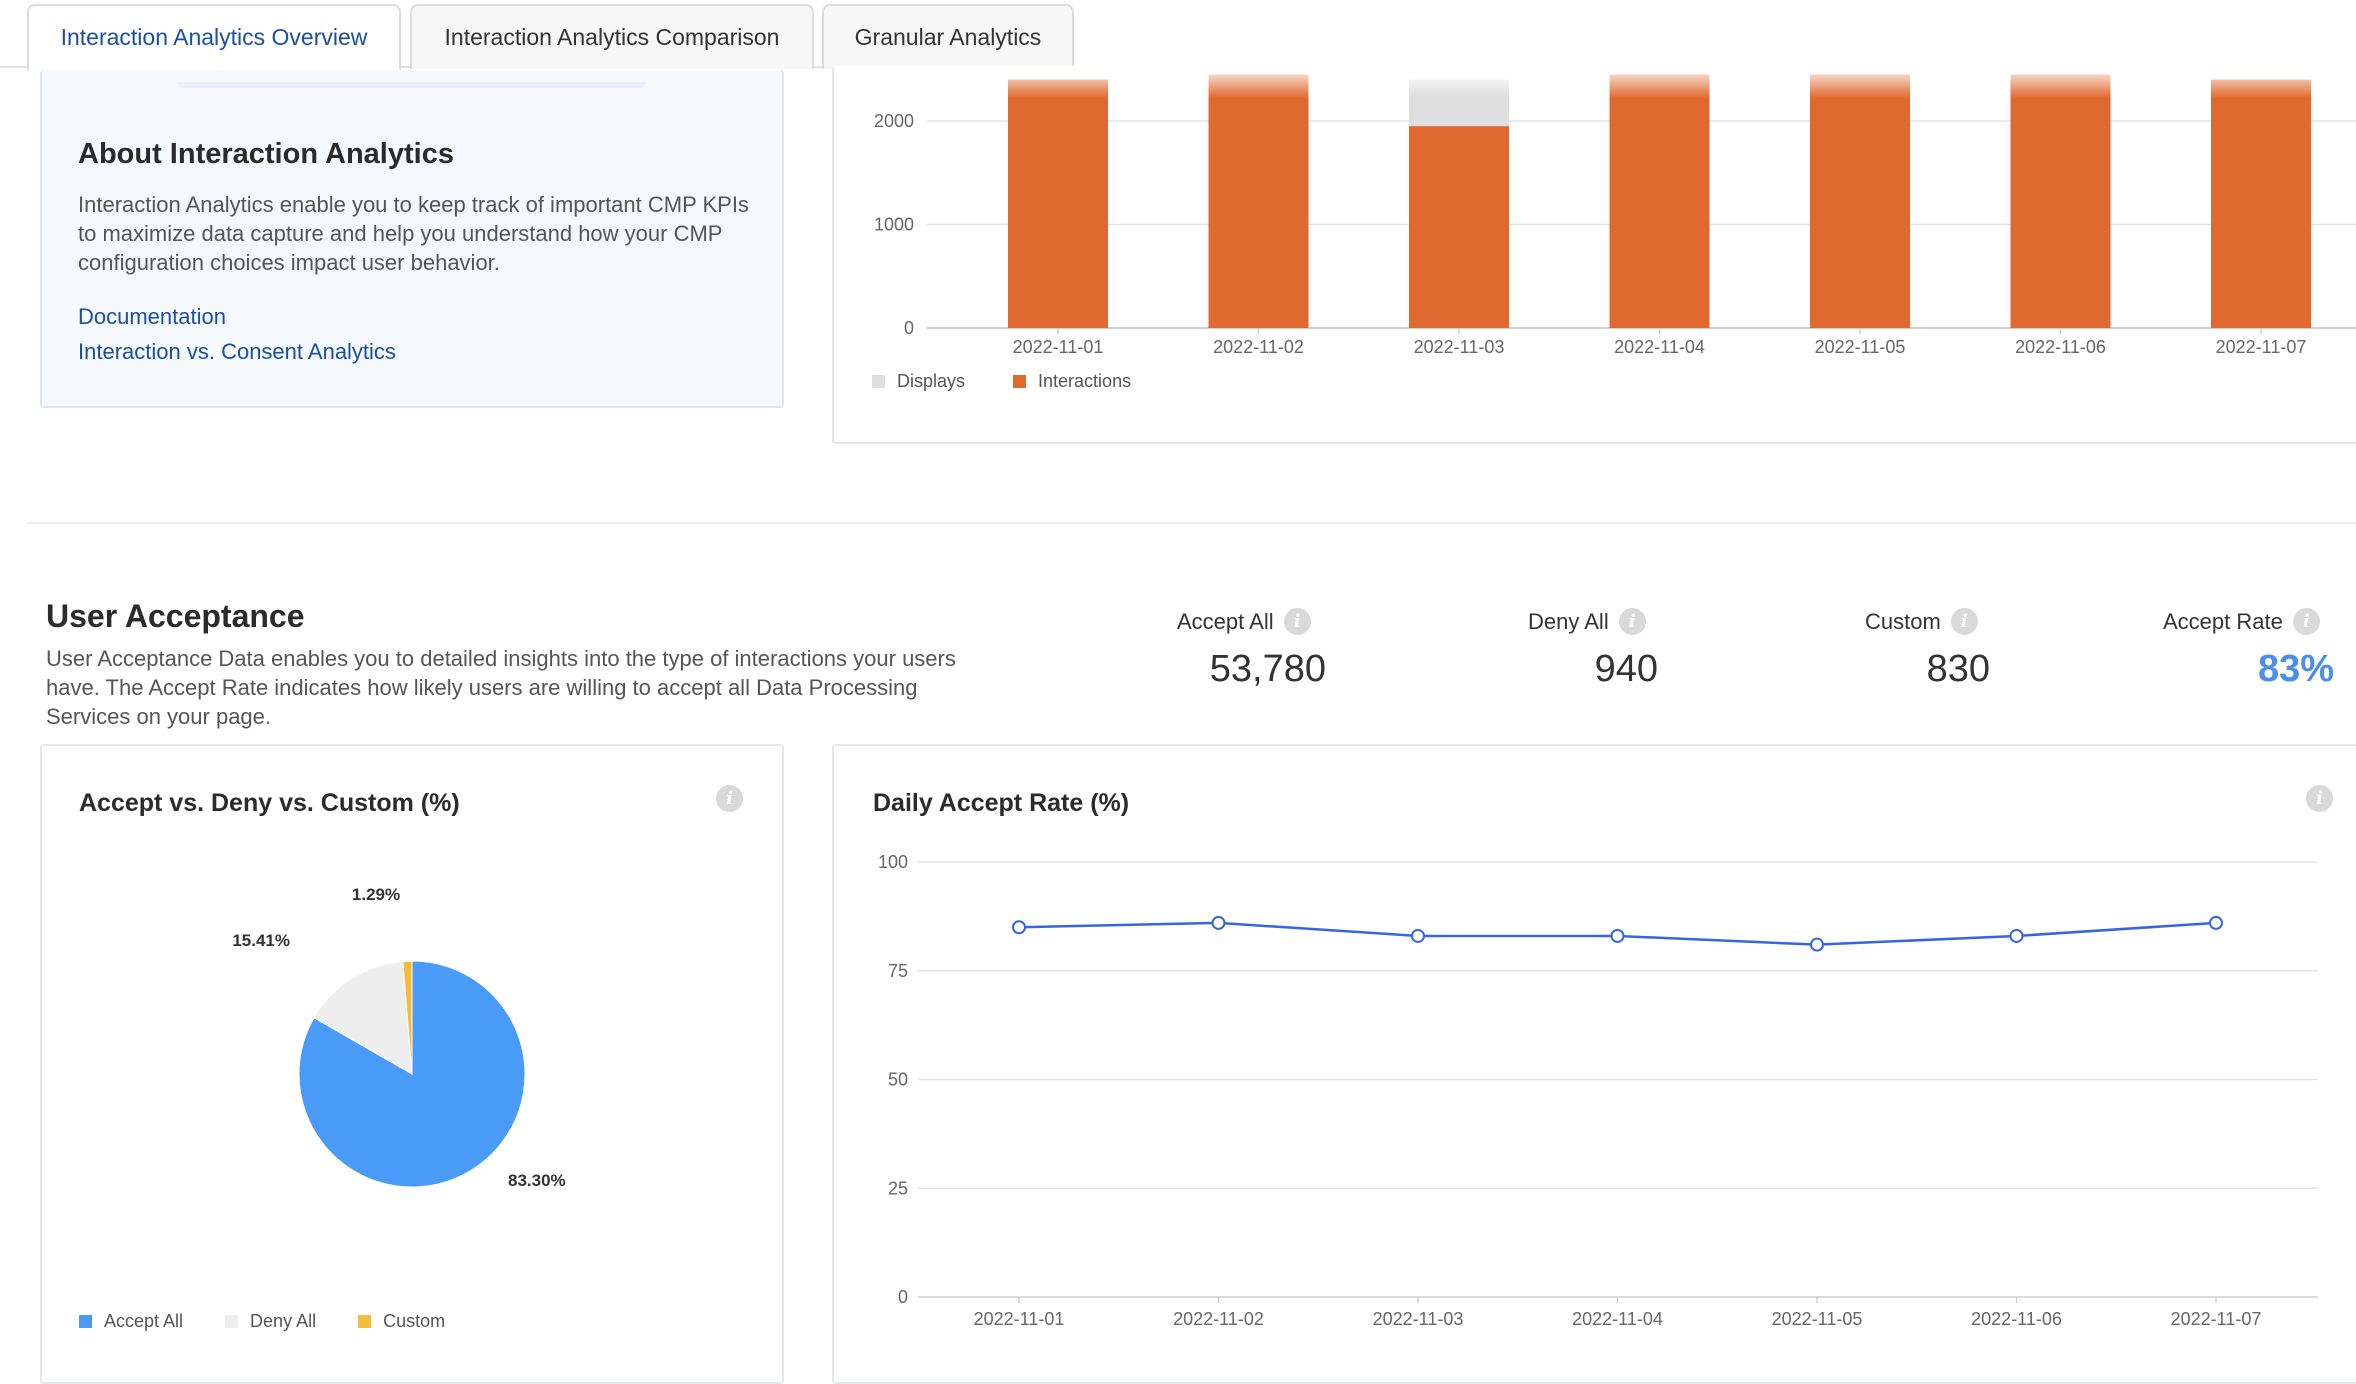  I want to click on bar-x-tick-label: 2022-11-05, so click(1860, 347).